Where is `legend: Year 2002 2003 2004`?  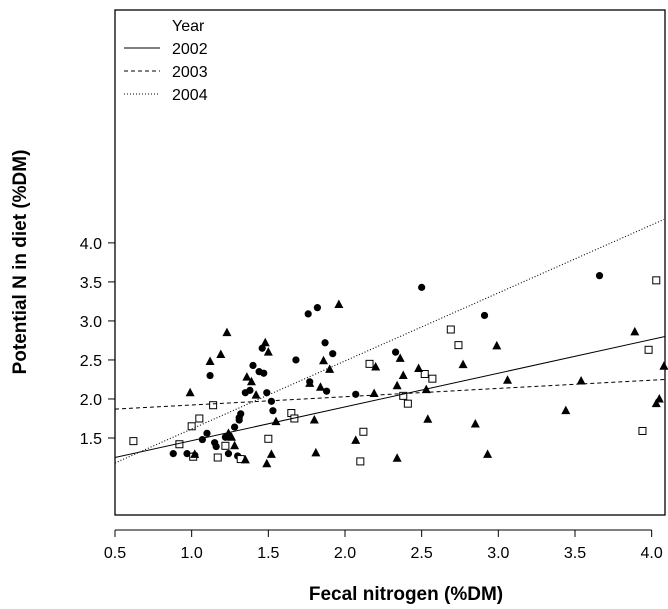
legend: Year 2002 2003 2004 is located at coordinates (166, 61).